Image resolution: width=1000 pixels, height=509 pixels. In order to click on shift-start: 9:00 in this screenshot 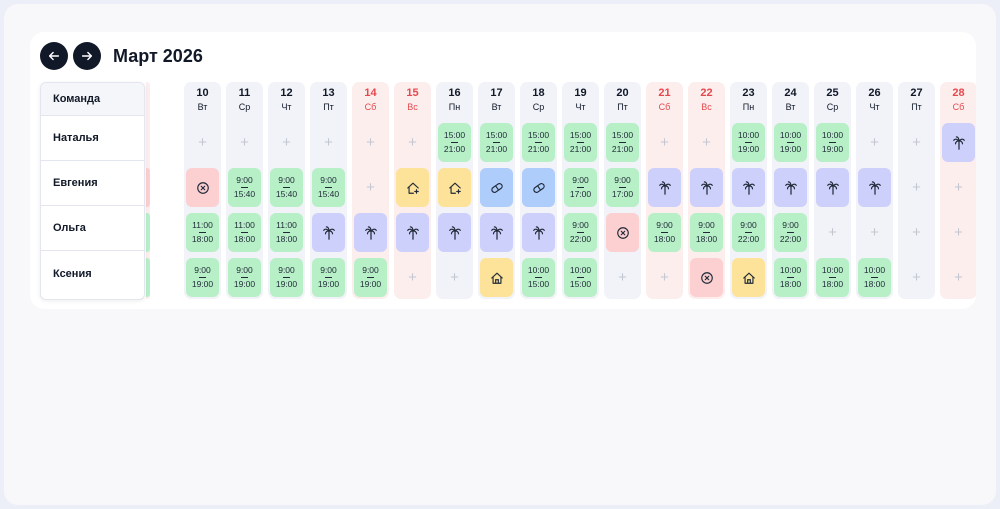, I will do `click(664, 225)`.